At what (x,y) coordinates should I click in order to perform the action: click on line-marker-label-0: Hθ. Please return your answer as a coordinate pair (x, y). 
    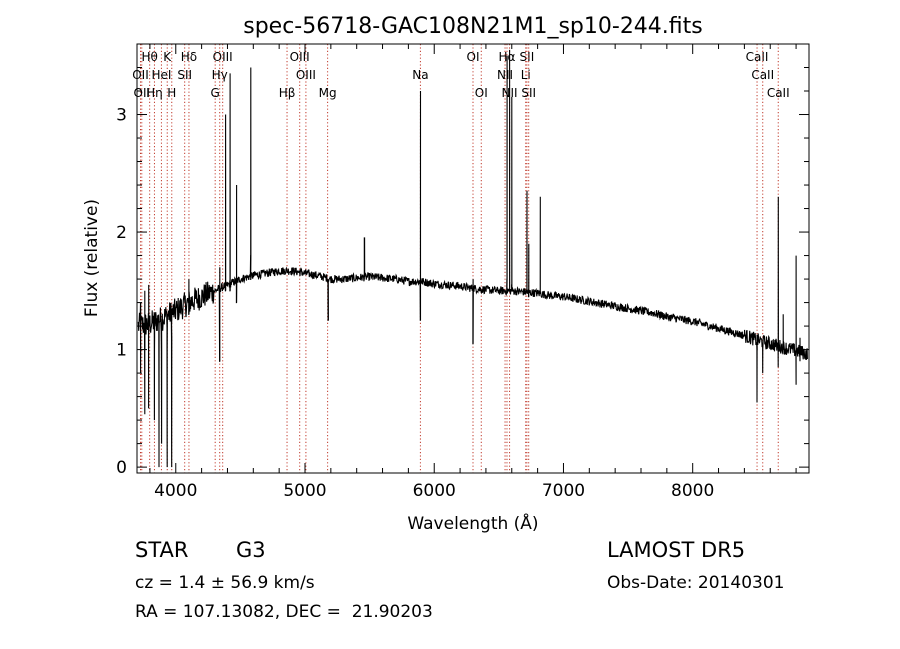
    Looking at the image, I should click on (149, 57).